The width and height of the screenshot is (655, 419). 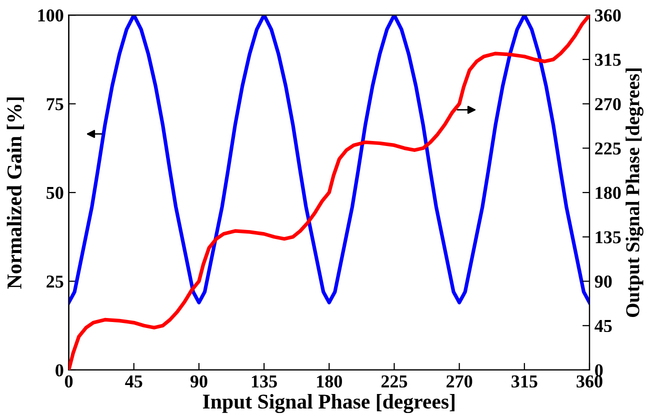 What do you see at coordinates (15, 193) in the screenshot?
I see `y-axis-title: Normalized Gain [%]` at bounding box center [15, 193].